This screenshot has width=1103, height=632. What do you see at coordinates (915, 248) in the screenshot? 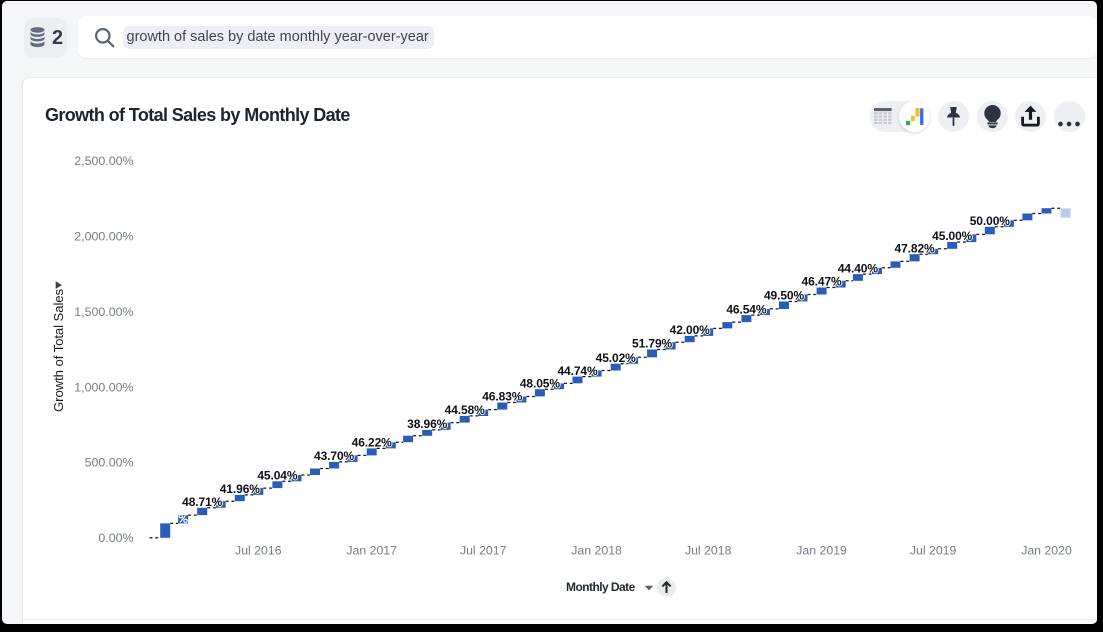
I see `svg-text: 47.82%` at bounding box center [915, 248].